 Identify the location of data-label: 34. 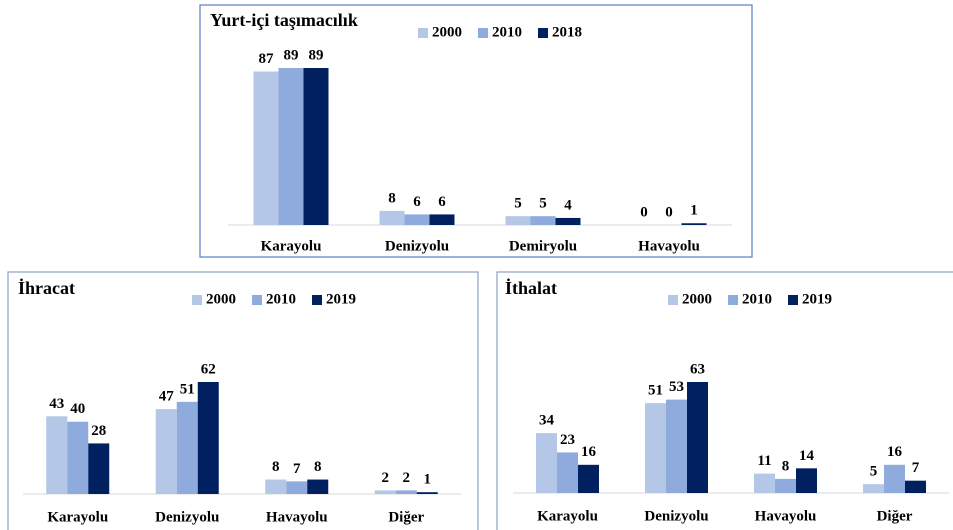
(547, 421).